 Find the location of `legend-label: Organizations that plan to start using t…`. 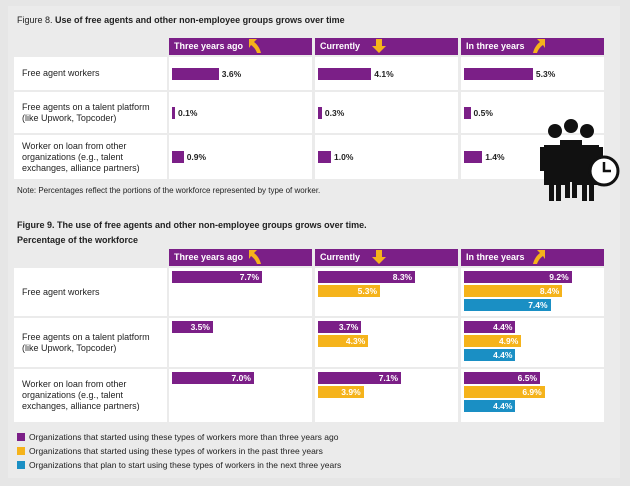

legend-label: Organizations that plan to start using t… is located at coordinates (185, 465).